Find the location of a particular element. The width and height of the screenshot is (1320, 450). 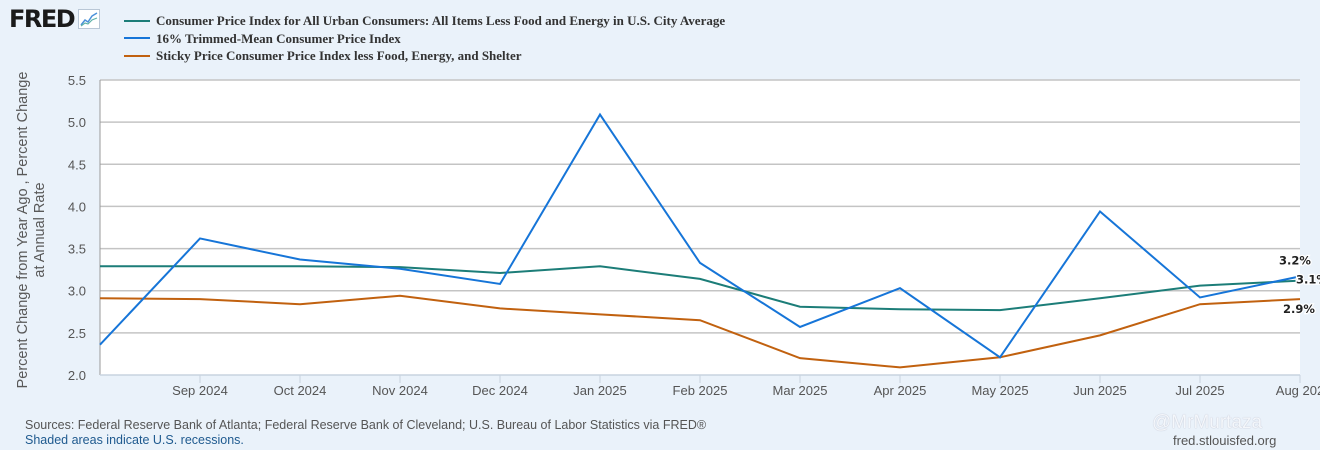

x-tick-label: Jan 2025 is located at coordinates (600, 390).